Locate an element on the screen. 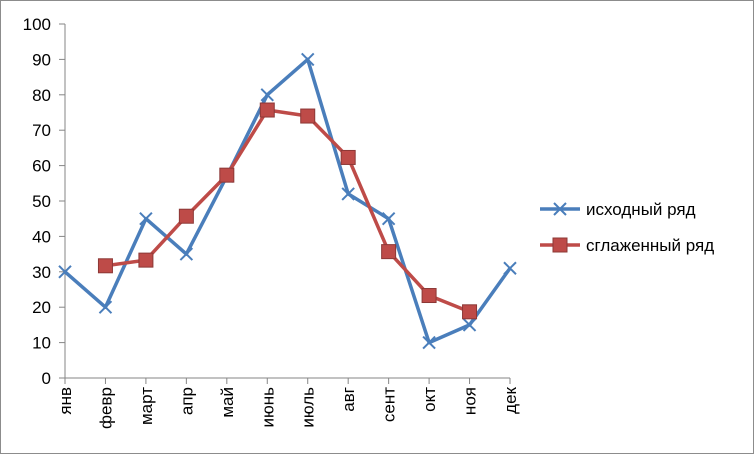 The width and height of the screenshot is (754, 454). x-tick-label: июнь is located at coordinates (267, 407).